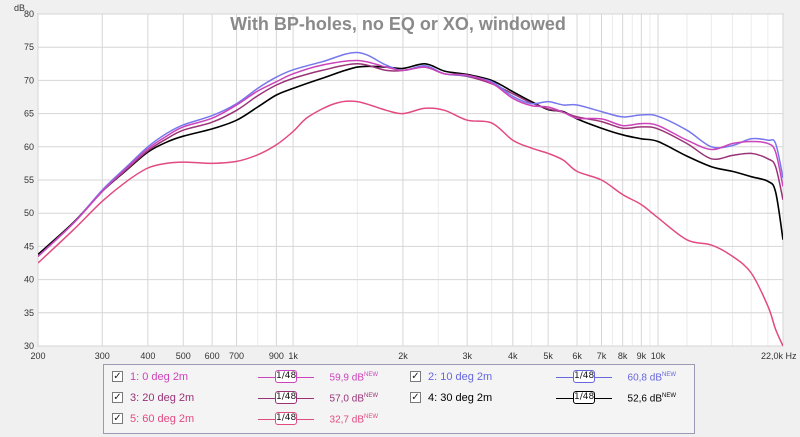 This screenshot has height=437, width=800. What do you see at coordinates (29, 346) in the screenshot?
I see `y-tick-label: 30` at bounding box center [29, 346].